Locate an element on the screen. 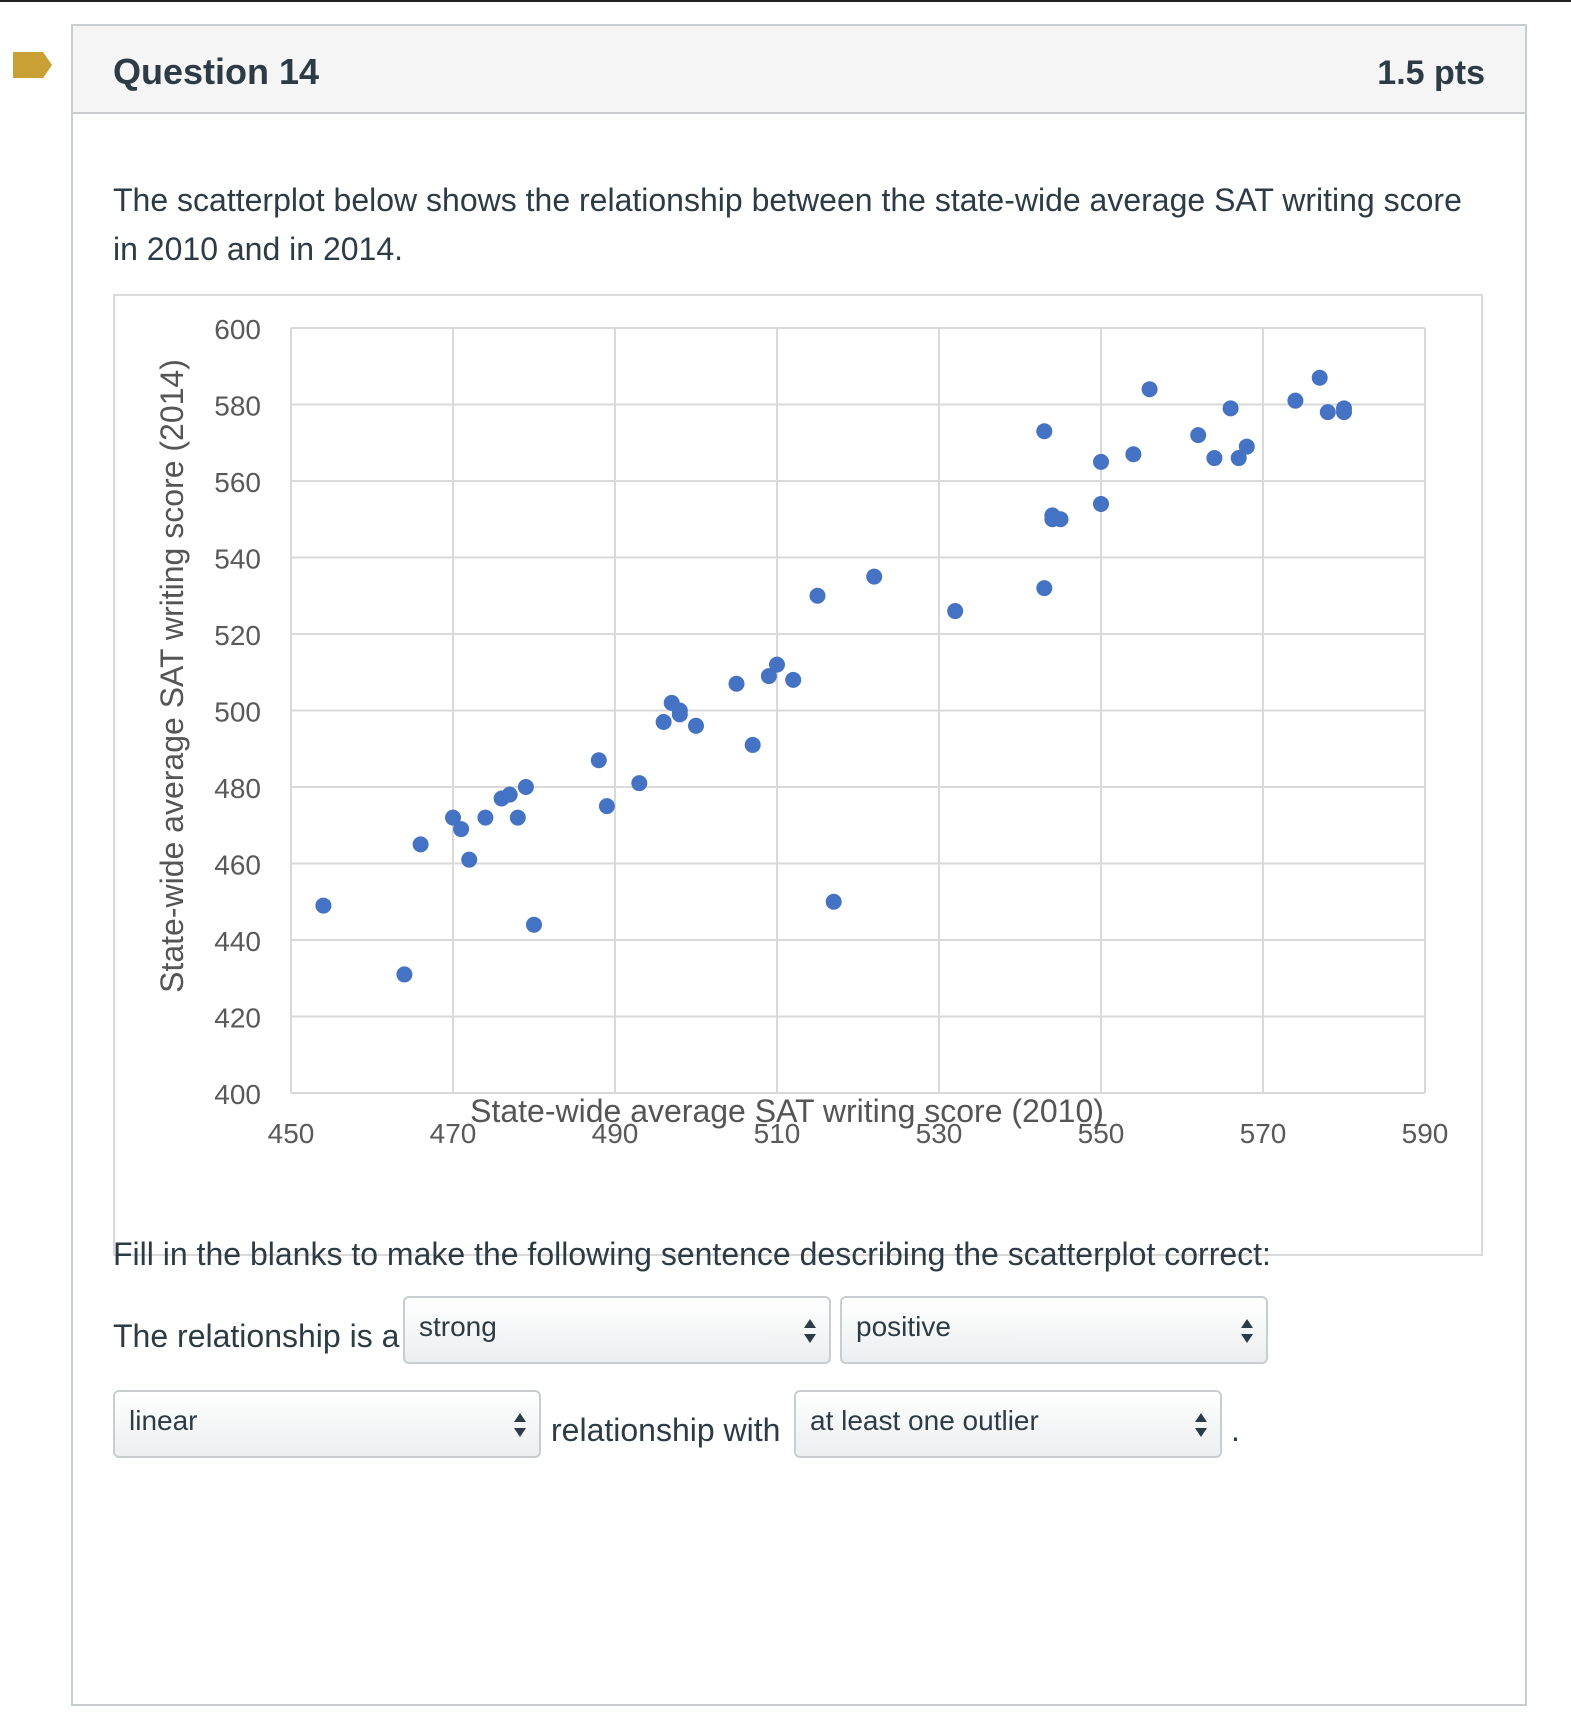 The width and height of the screenshot is (1571, 1727). y-tick-label: 440 is located at coordinates (237, 941).